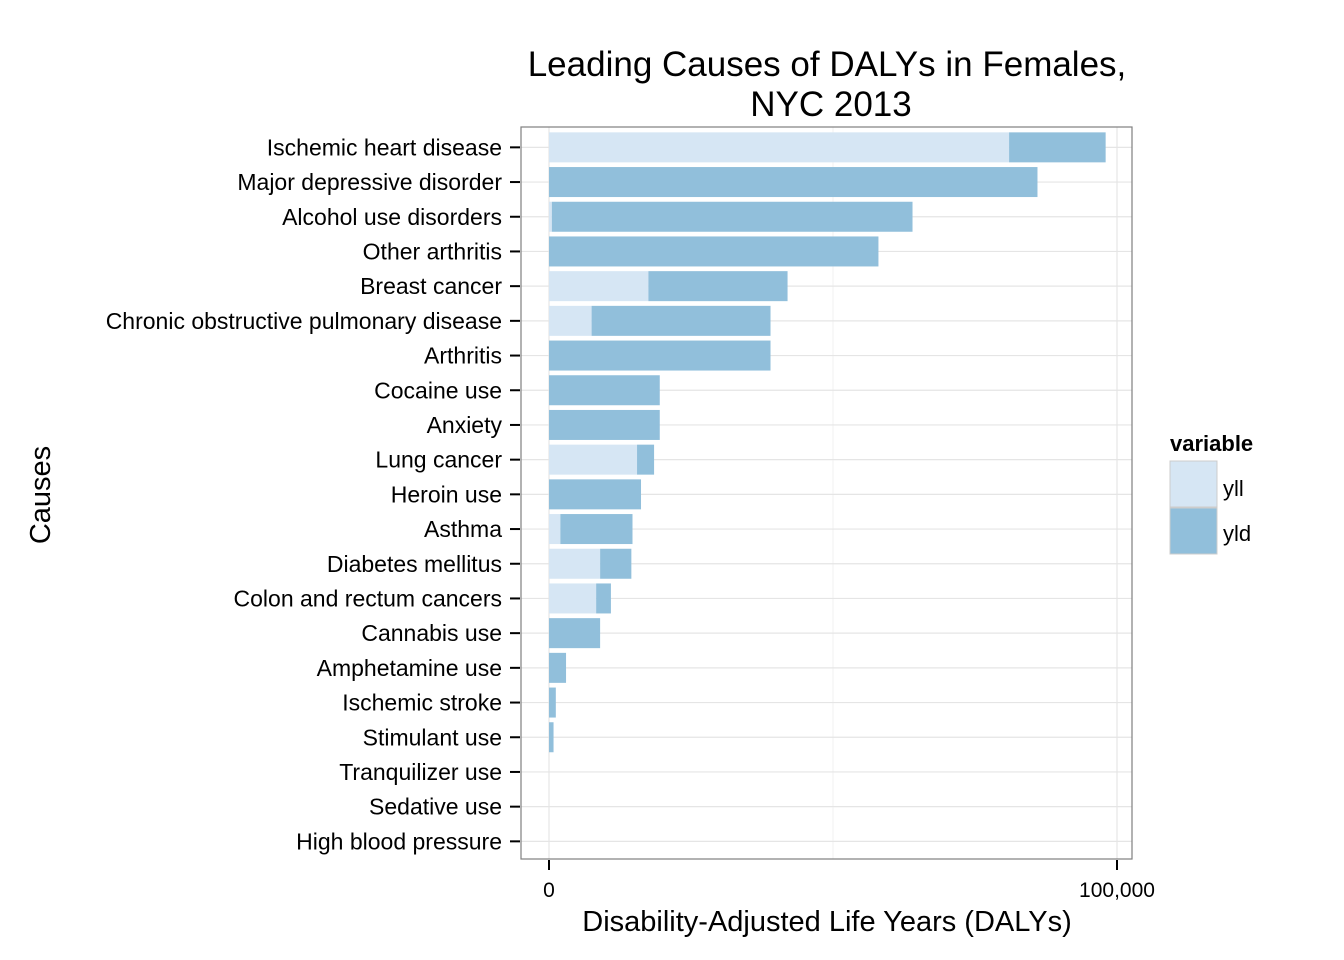  What do you see at coordinates (1117, 890) in the screenshot?
I see `x-tick-label-100-000: 100,000` at bounding box center [1117, 890].